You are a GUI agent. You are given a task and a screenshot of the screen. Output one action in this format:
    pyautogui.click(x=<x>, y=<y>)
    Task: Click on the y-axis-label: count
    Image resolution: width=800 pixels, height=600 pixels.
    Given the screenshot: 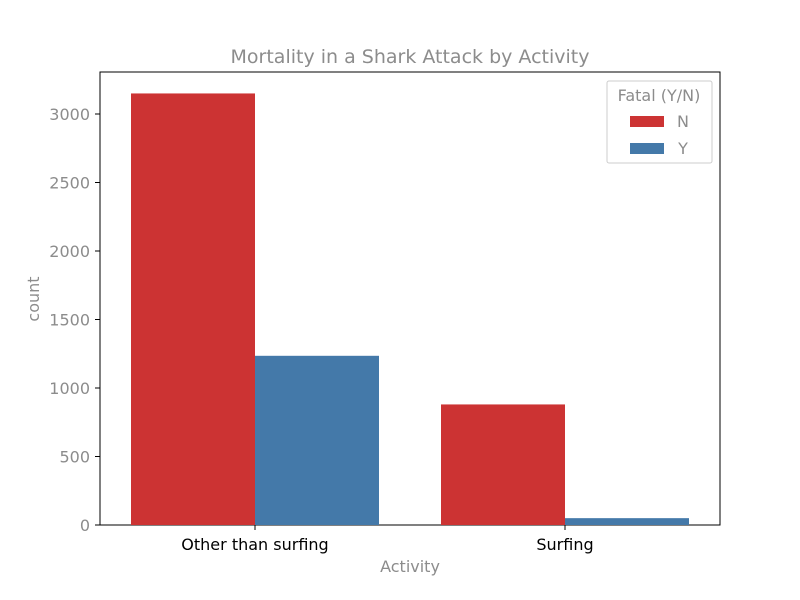 What is the action you would take?
    pyautogui.click(x=33, y=298)
    